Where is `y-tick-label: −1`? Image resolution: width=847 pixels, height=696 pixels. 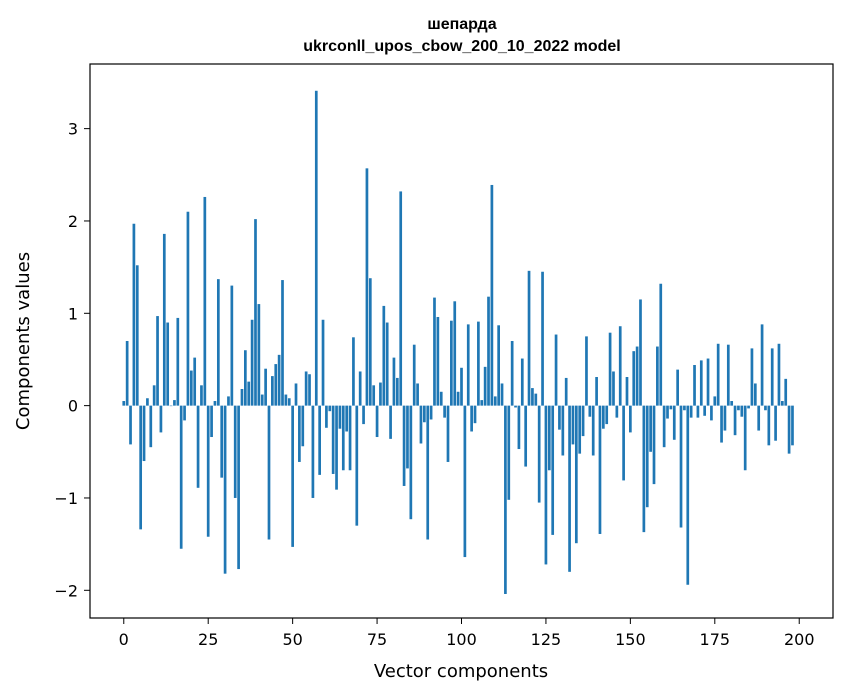
y-tick-label: −1 is located at coordinates (66, 498).